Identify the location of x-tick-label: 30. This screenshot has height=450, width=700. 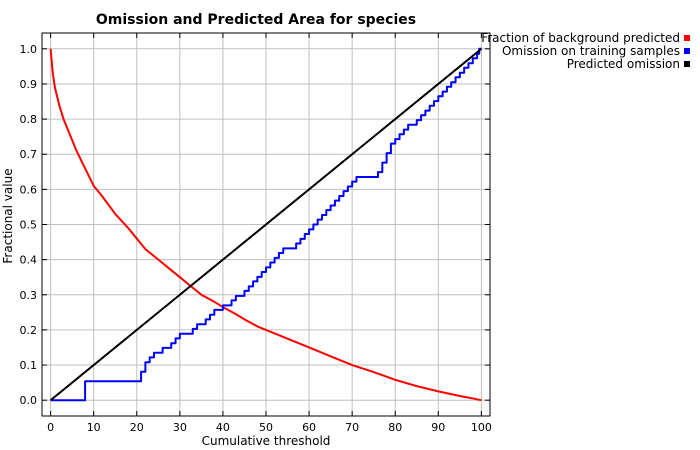
(180, 427).